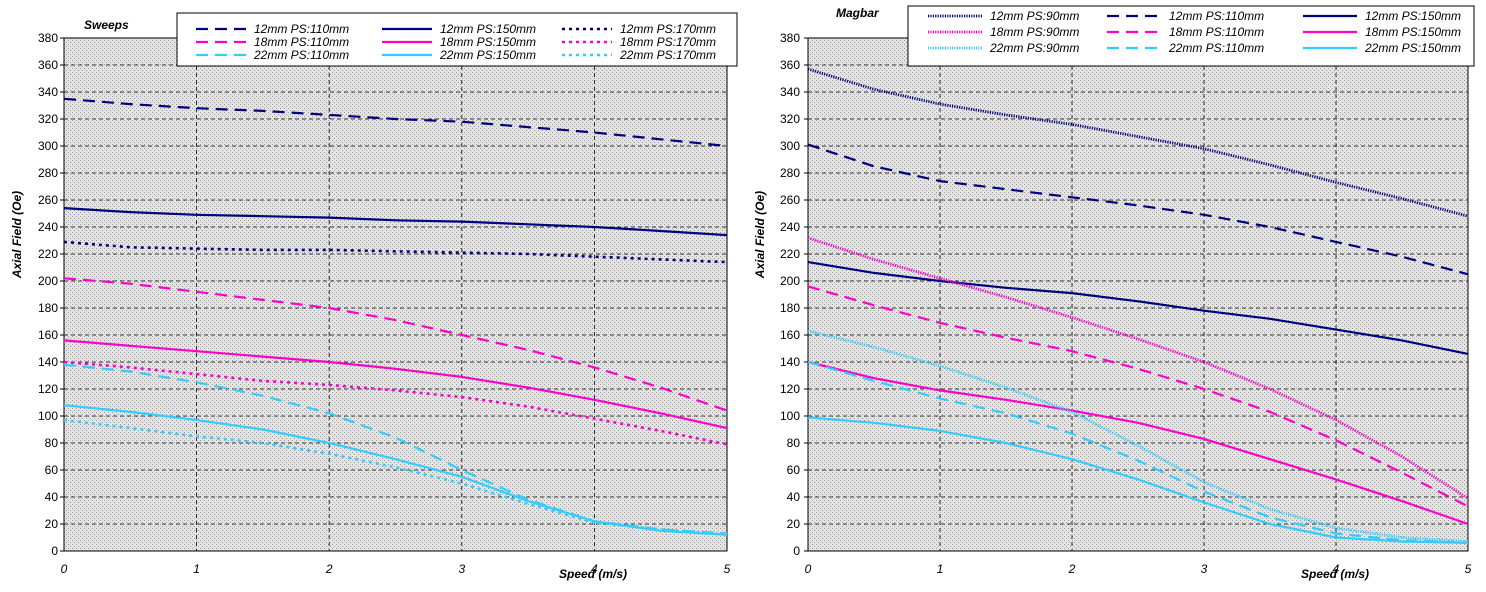  I want to click on y-tick-label: 180, so click(790, 308).